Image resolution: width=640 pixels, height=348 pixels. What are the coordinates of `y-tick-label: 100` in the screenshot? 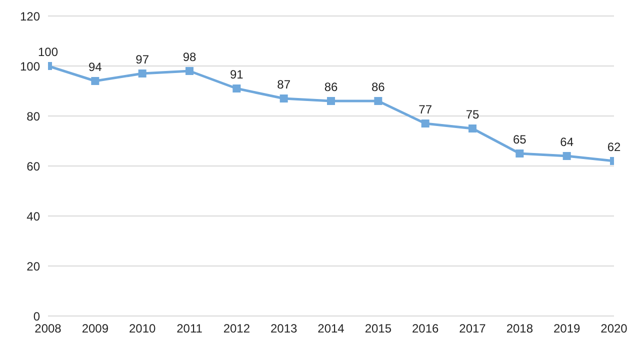 It's located at (30, 66).